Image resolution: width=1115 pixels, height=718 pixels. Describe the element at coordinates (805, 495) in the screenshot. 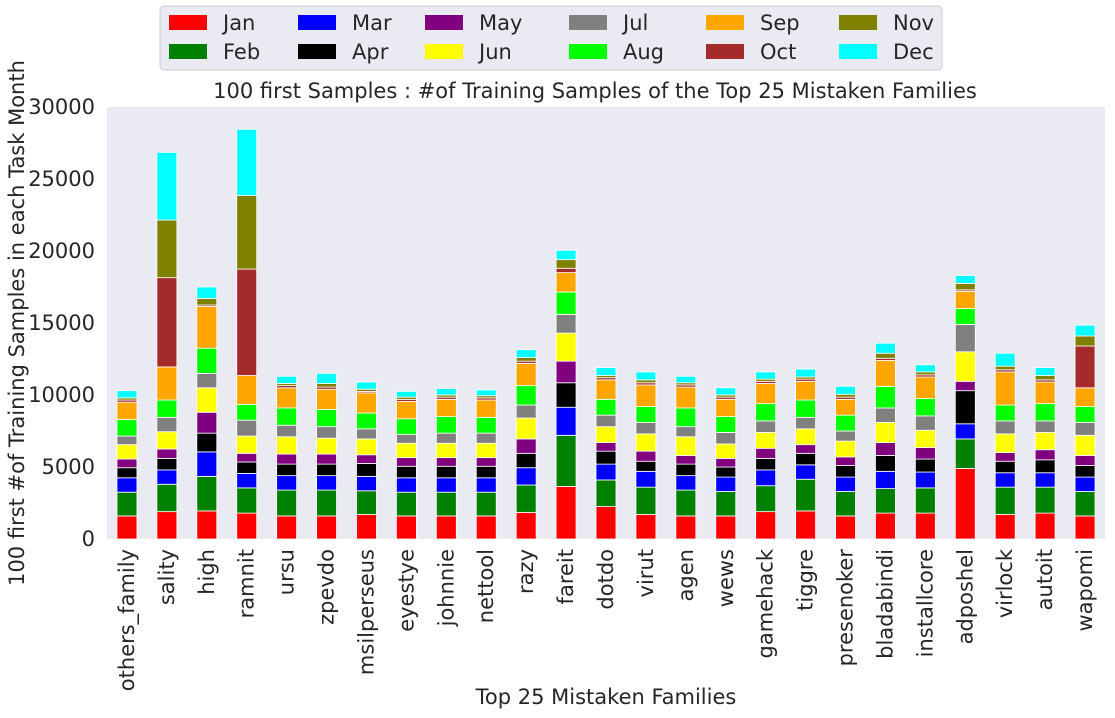

I see `bar-tiggre-feb` at that location.